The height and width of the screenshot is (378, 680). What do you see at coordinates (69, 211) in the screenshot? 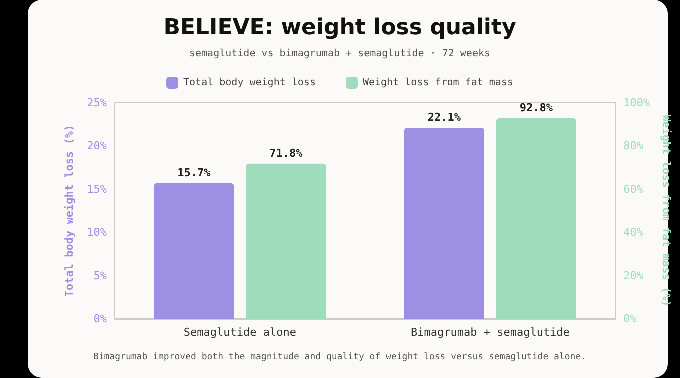
I see `y-axis-title: Total body weight loss (%)` at bounding box center [69, 211].